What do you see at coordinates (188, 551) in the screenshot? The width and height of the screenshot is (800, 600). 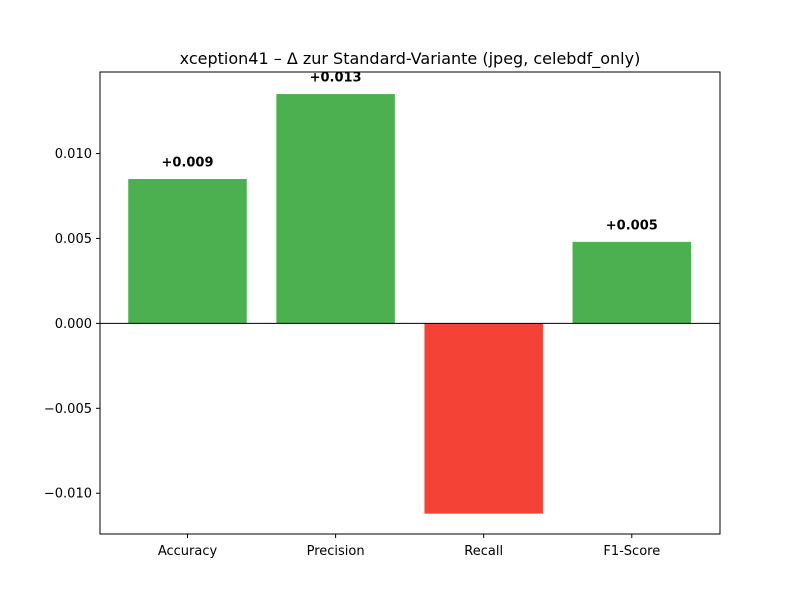 I see `x-tick-label: Accuracy` at bounding box center [188, 551].